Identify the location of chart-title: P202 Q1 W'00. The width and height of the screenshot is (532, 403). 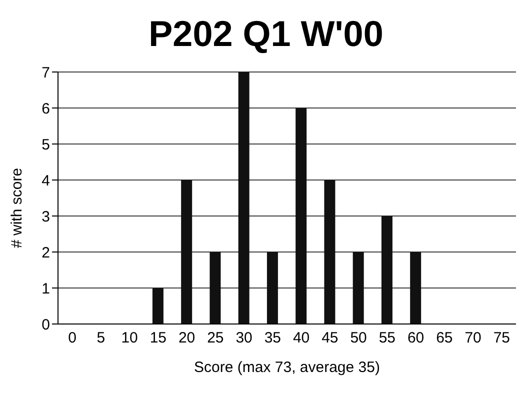
(266, 34).